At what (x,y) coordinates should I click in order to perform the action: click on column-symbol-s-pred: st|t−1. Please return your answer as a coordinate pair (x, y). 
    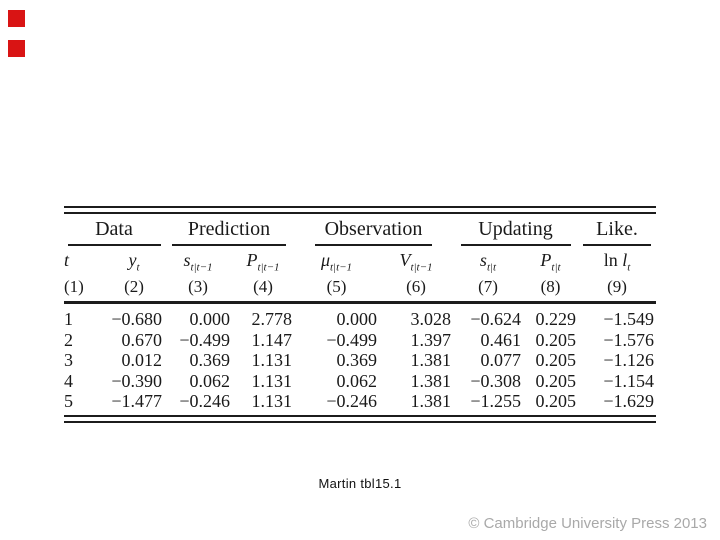
    Looking at the image, I should click on (198, 262).